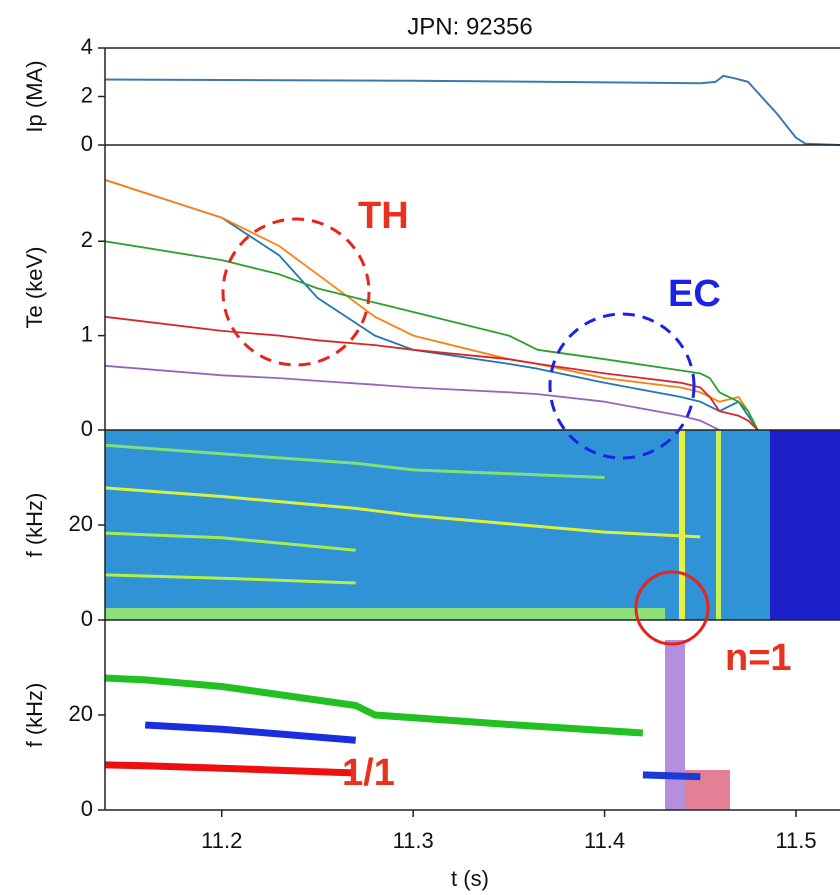  I want to click on x-tick-label: 11.4, so click(604, 840).